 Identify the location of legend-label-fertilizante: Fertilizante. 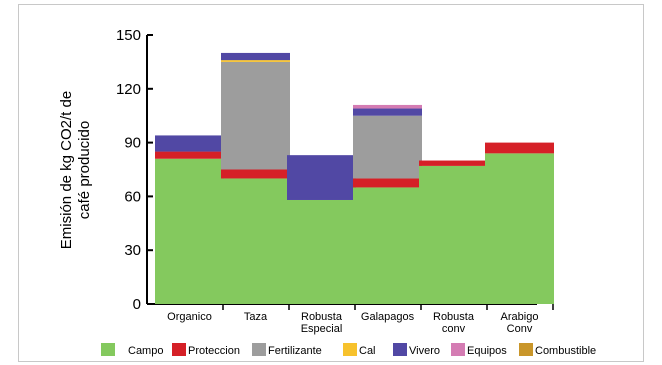
(295, 351).